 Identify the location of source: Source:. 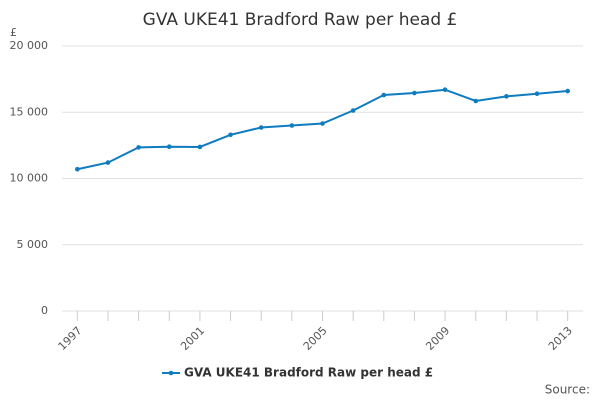
(567, 390).